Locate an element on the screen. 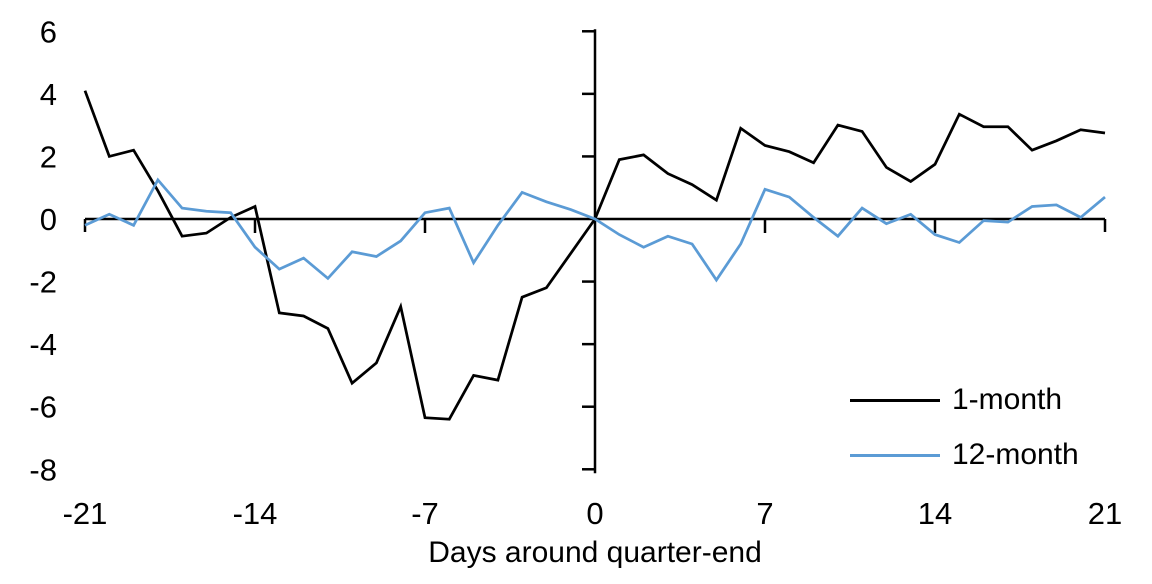 The image size is (1152, 584). y-tick-label: -4 is located at coordinates (43, 344).